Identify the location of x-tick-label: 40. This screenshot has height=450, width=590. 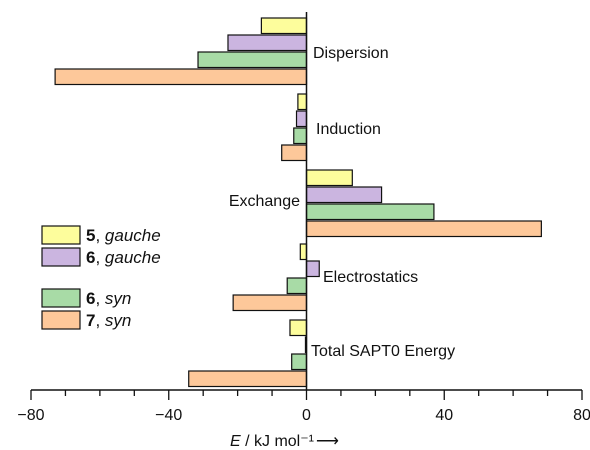
(444, 415).